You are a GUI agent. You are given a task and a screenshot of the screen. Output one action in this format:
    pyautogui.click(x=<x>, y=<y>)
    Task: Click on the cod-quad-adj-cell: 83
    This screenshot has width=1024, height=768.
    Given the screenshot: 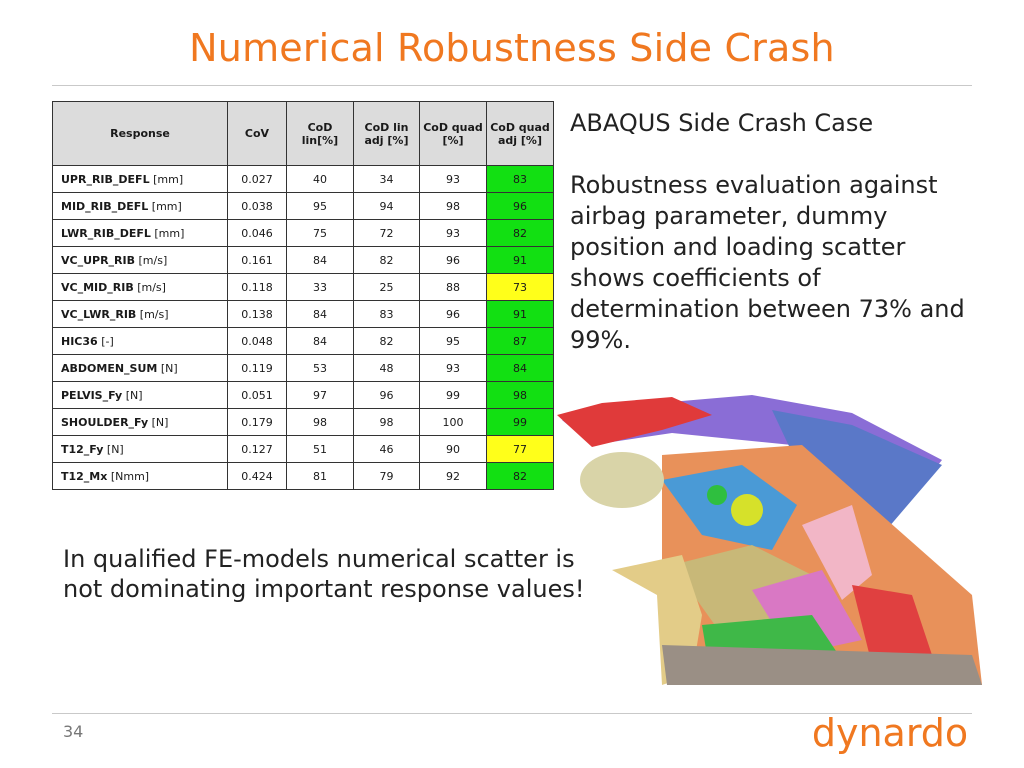 What is the action you would take?
    pyautogui.click(x=520, y=179)
    